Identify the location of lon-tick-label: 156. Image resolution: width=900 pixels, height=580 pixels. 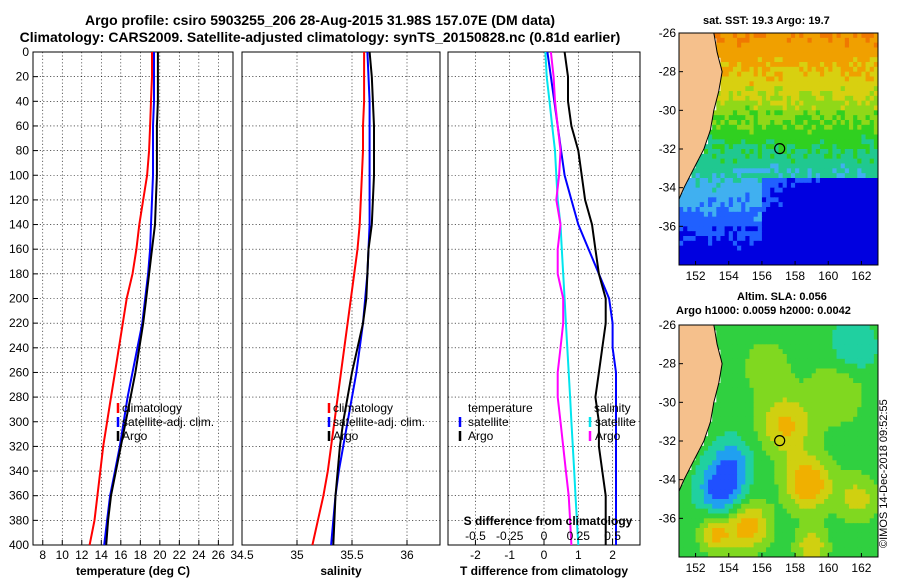
(762, 568).